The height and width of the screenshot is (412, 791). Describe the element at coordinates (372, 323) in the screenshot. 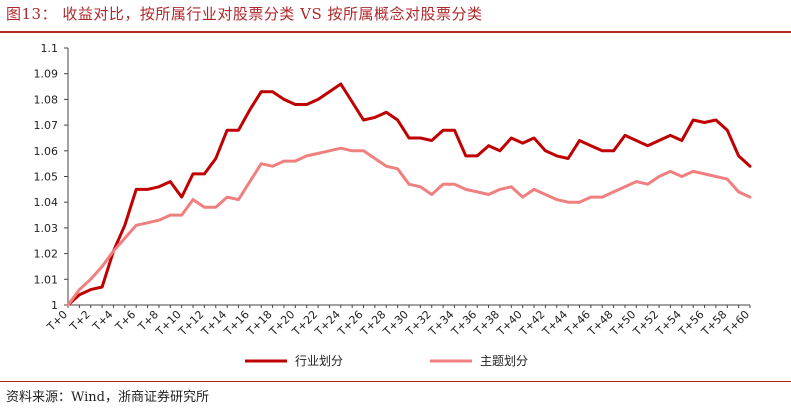

I see `x-tick-label: T+28` at that location.